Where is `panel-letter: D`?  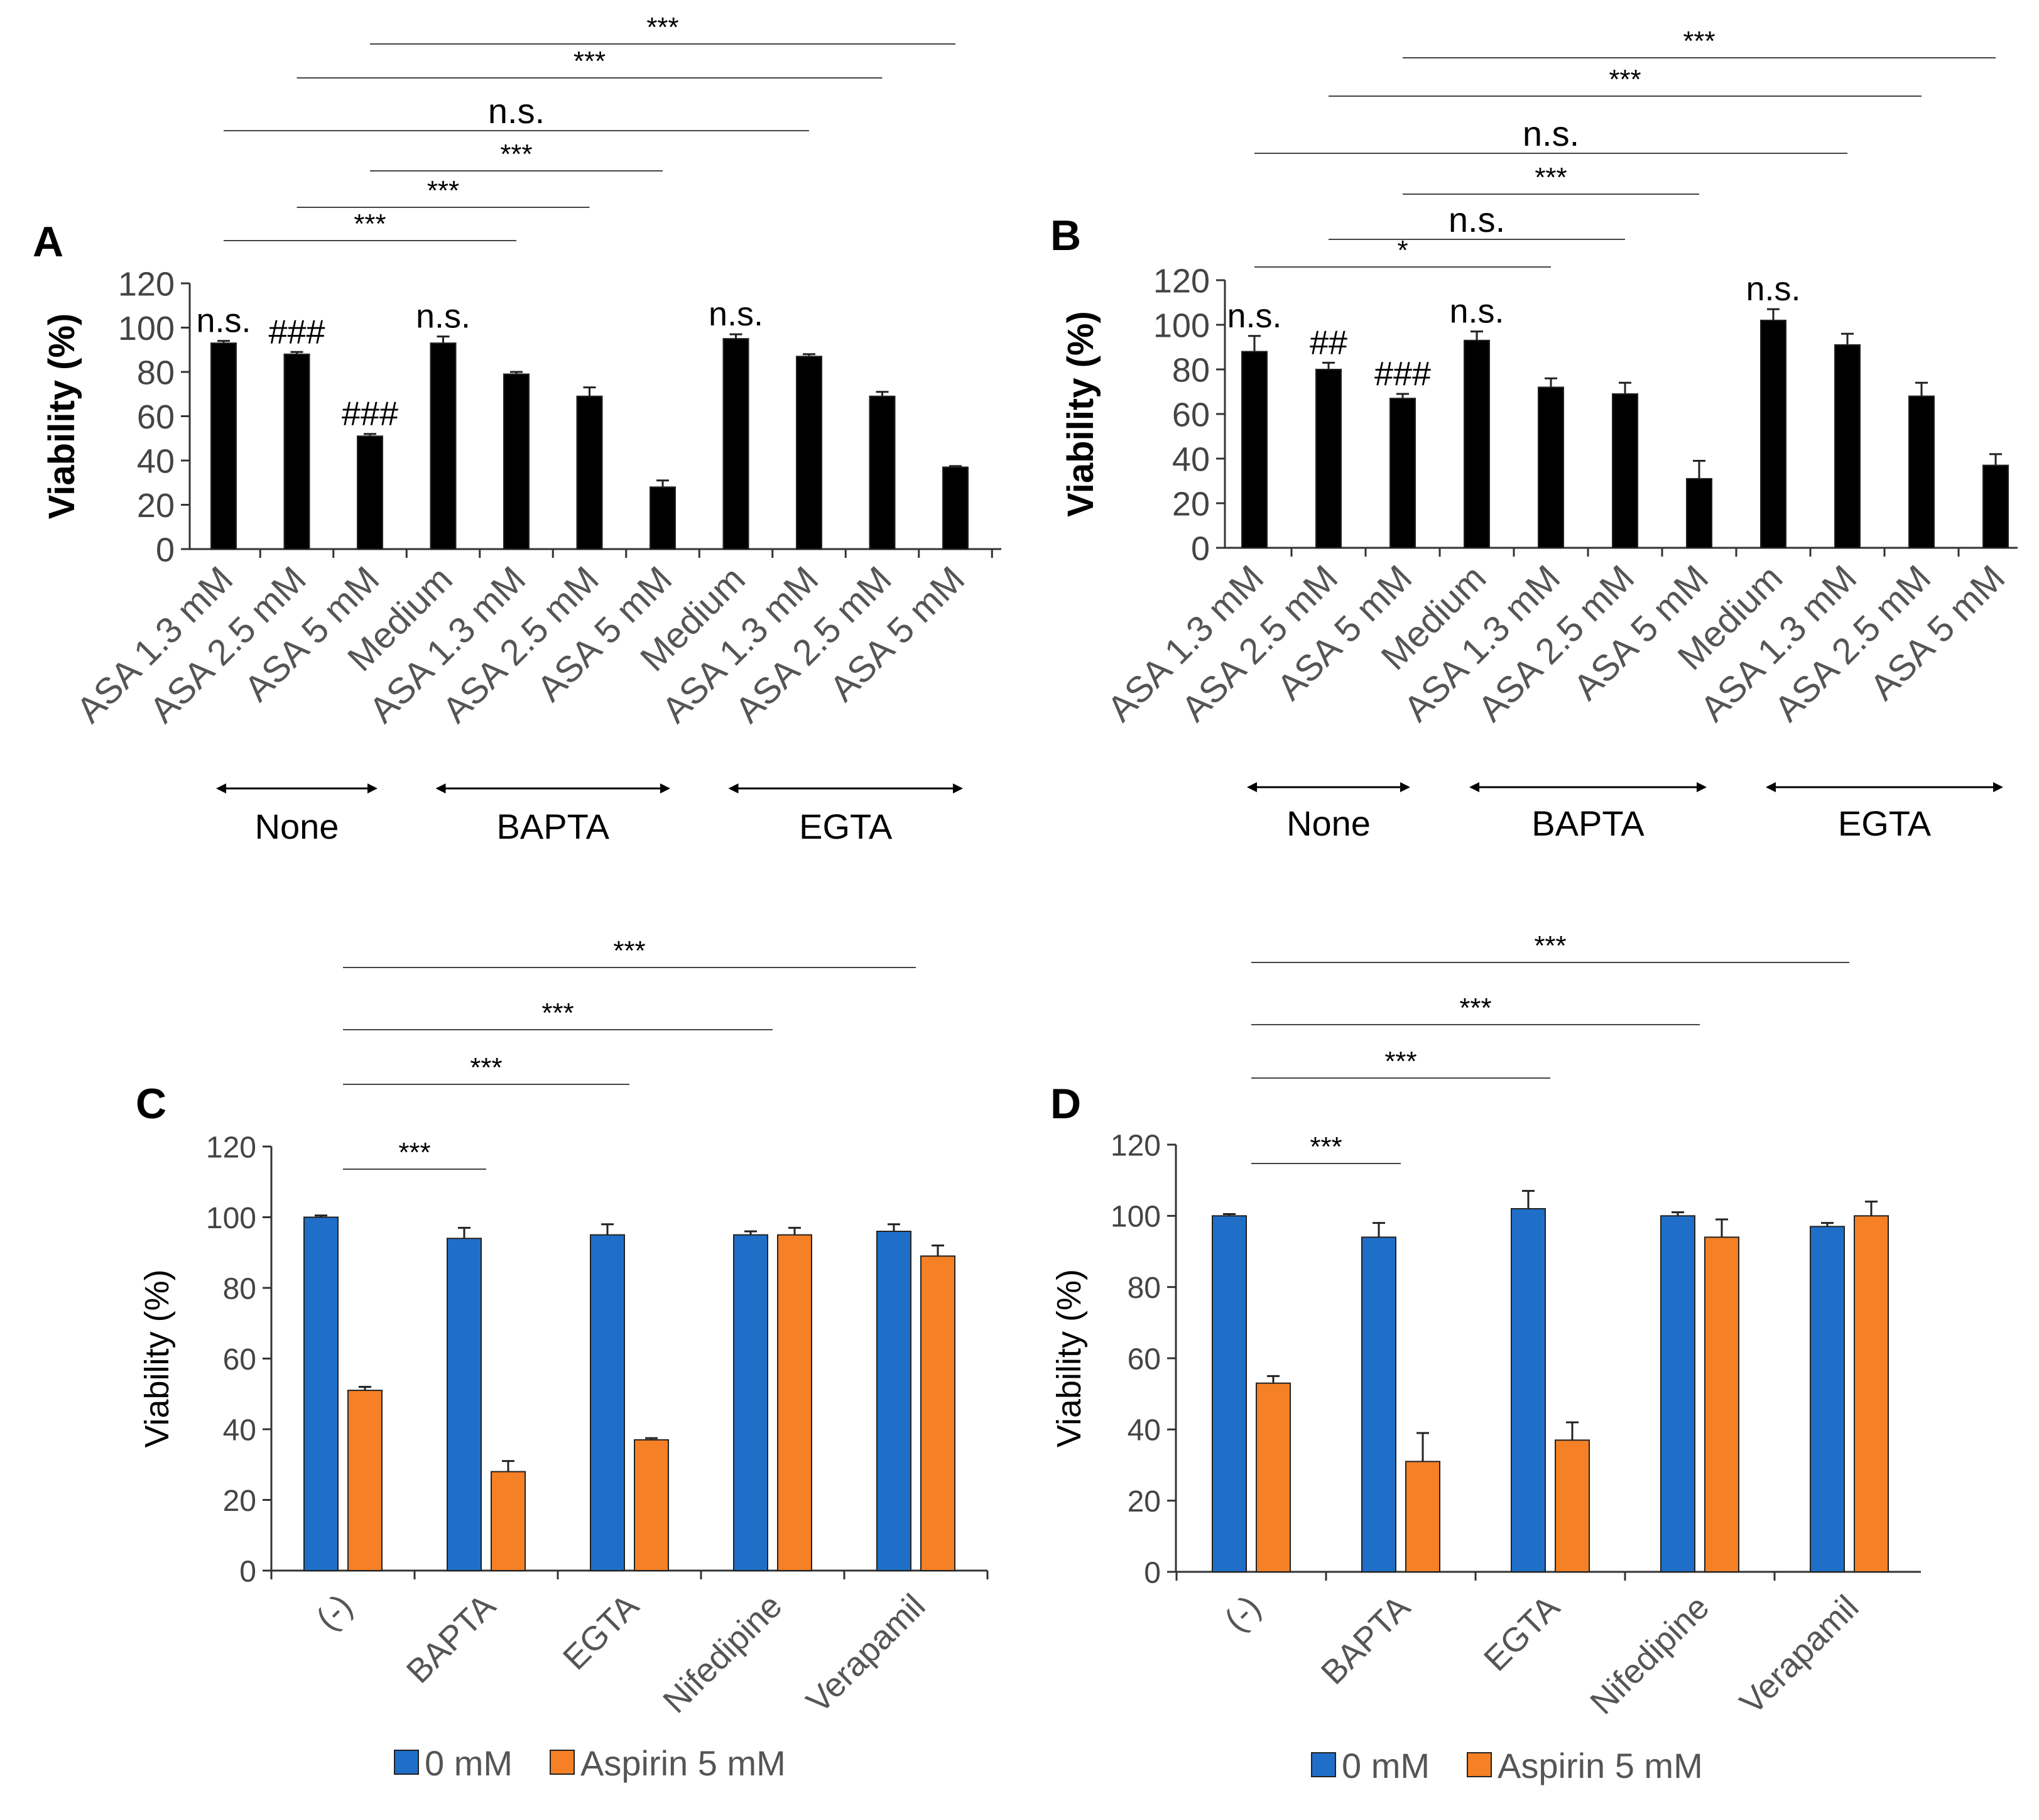
panel-letter: D is located at coordinates (1065, 1104).